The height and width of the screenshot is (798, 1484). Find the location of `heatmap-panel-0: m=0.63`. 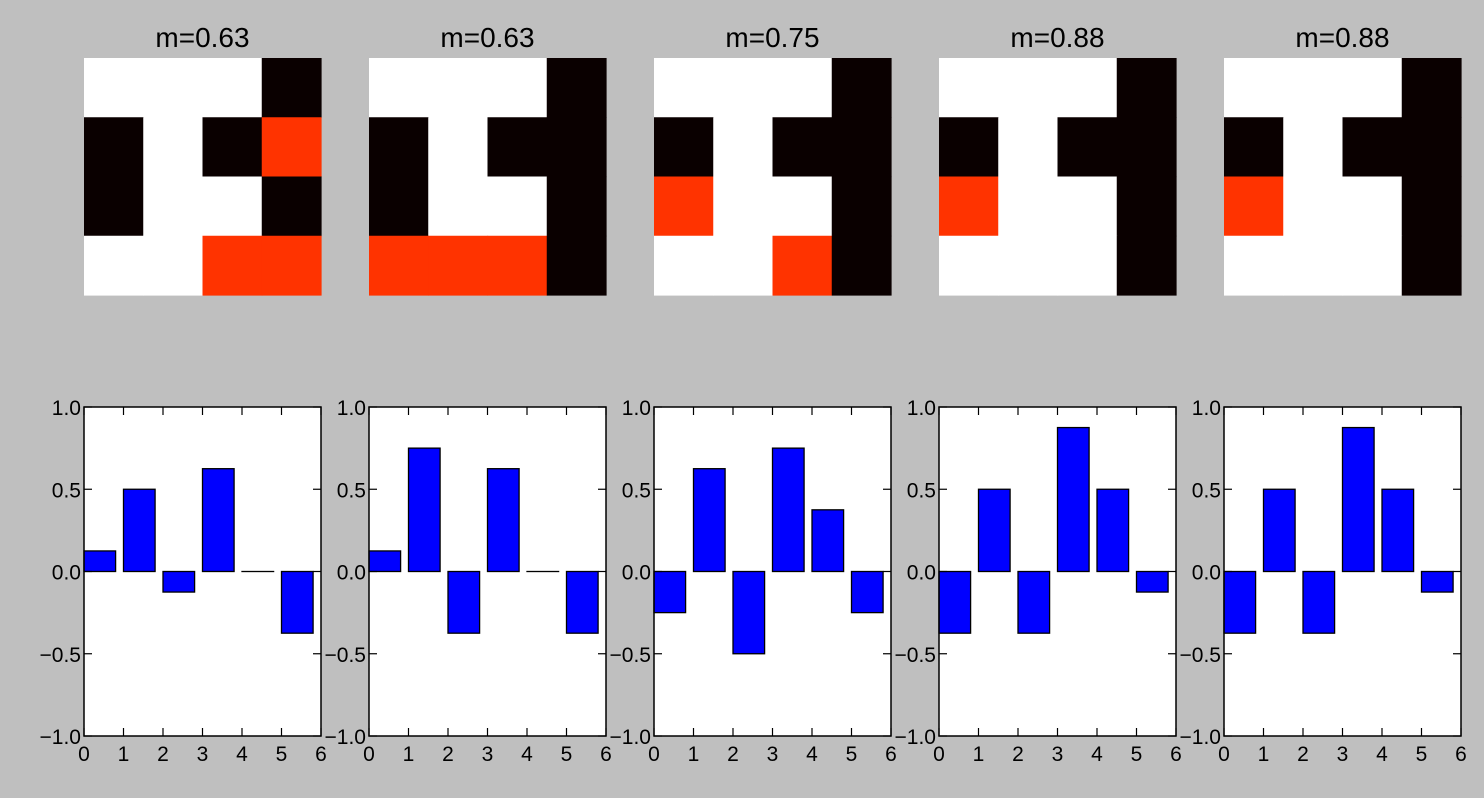

heatmap-panel-0: m=0.63 is located at coordinates (203, 159).